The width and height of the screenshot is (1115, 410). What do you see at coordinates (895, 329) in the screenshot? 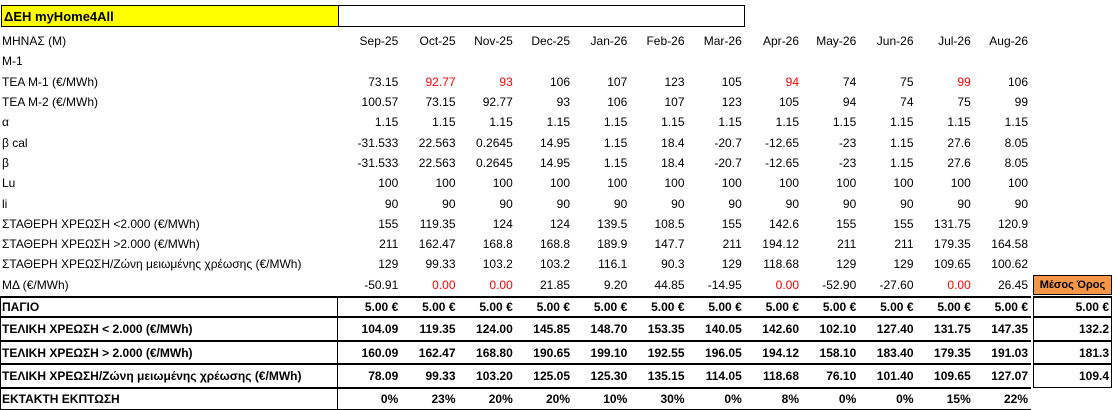
I see `total-cell: 127.40` at bounding box center [895, 329].